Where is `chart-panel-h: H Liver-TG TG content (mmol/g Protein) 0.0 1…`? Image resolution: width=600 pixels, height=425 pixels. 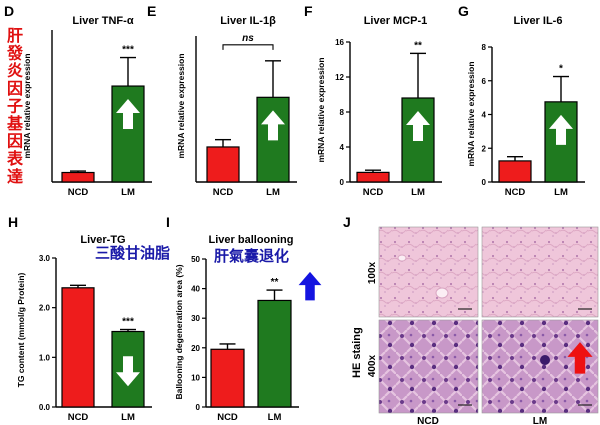
chart-panel-h: H Liver-TG TG content (mmol/g Protein) 0.0 1… is located at coordinates (89, 318).